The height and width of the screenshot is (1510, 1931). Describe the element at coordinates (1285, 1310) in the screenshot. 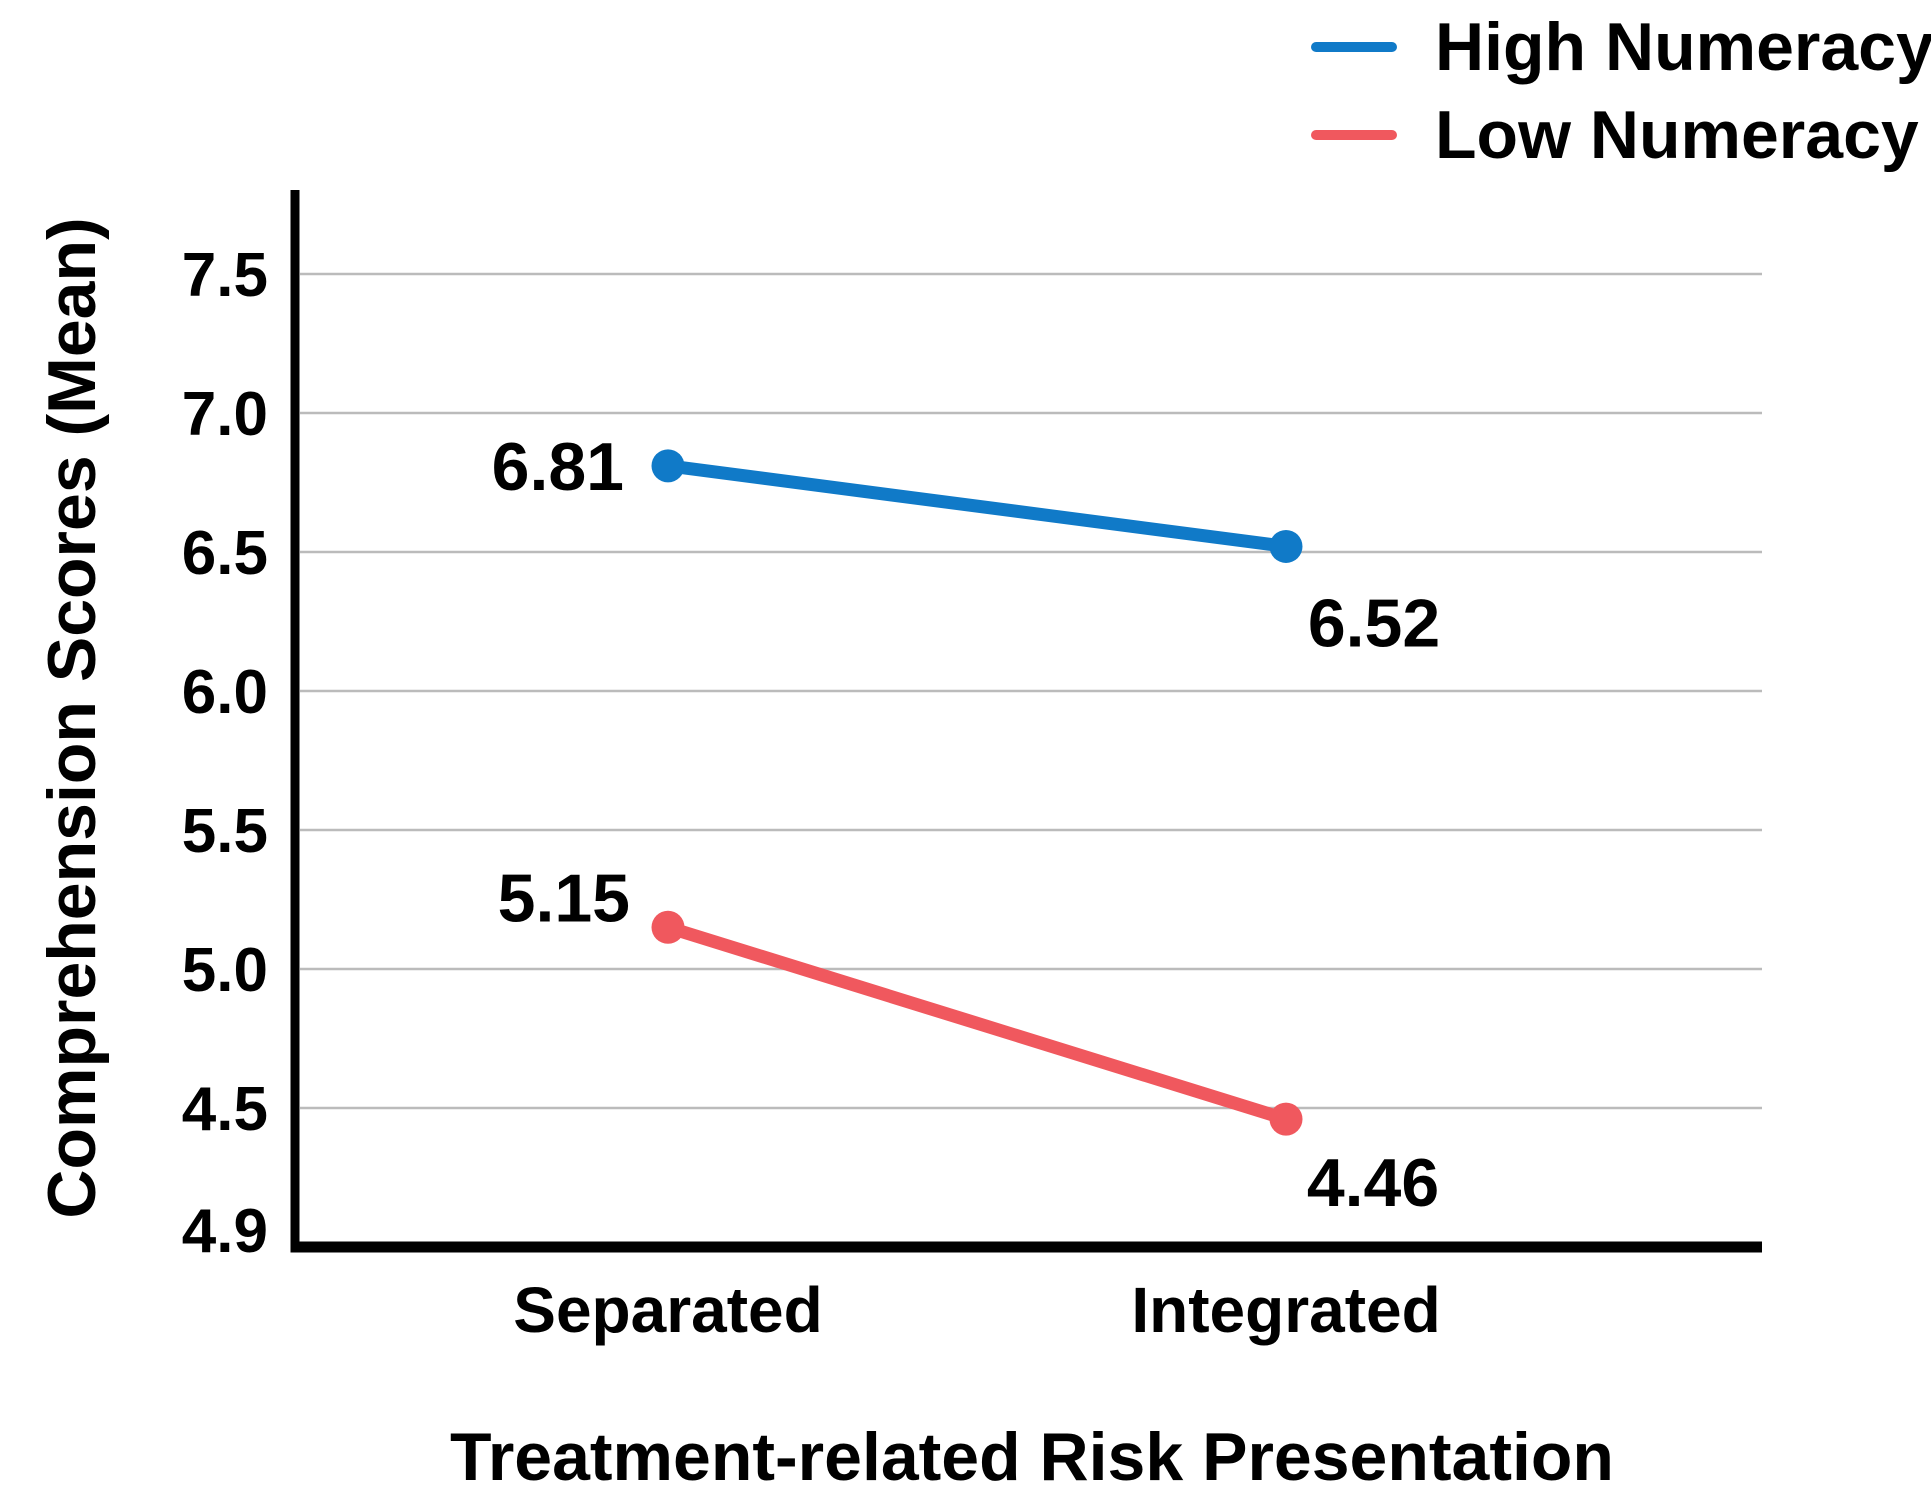

I see `x-category-label: Integrated` at that location.